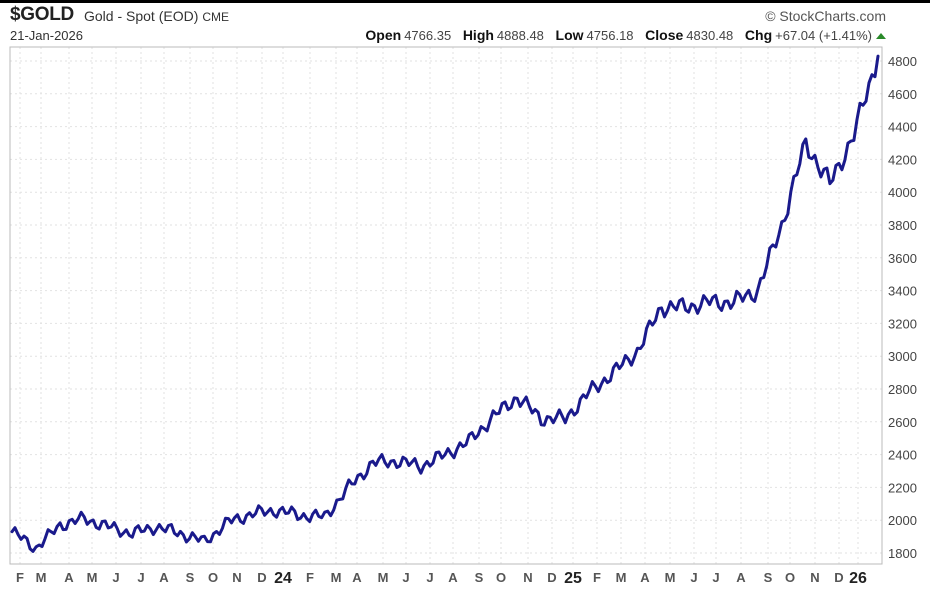 Image resolution: width=930 pixels, height=595 pixels. What do you see at coordinates (216, 17) in the screenshot?
I see `exchange-label: CME` at bounding box center [216, 17].